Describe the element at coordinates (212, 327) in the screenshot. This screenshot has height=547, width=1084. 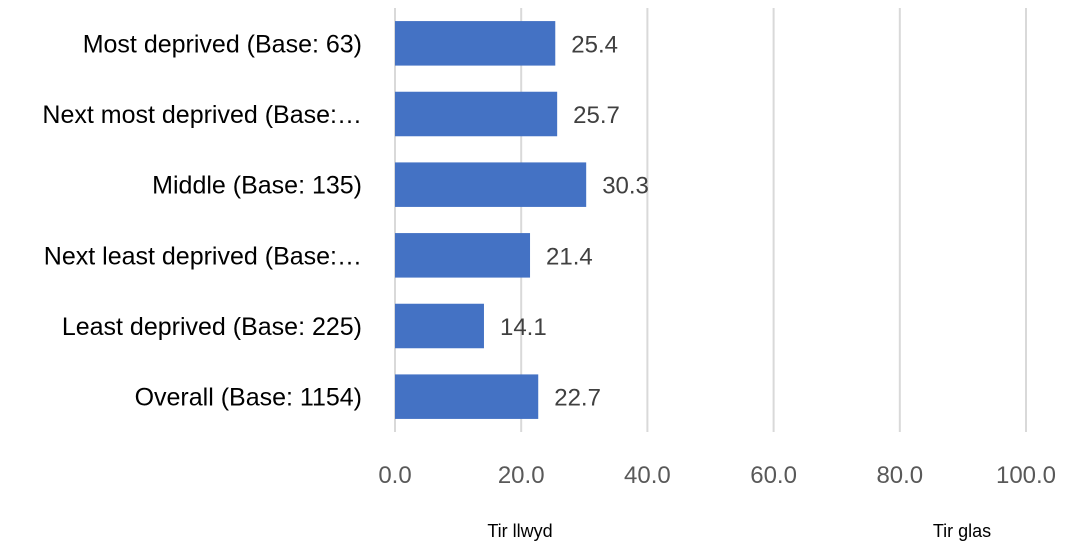
I see `category-label: Least deprived (Base: 225)` at that location.